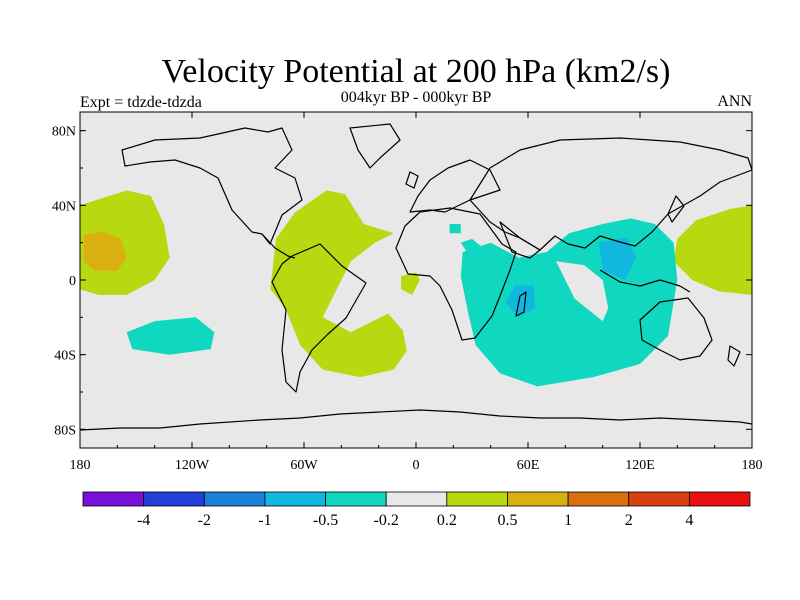 The image size is (800, 600). Describe the element at coordinates (617, 258) in the screenshot. I see `region-southeast-asia-core` at that location.